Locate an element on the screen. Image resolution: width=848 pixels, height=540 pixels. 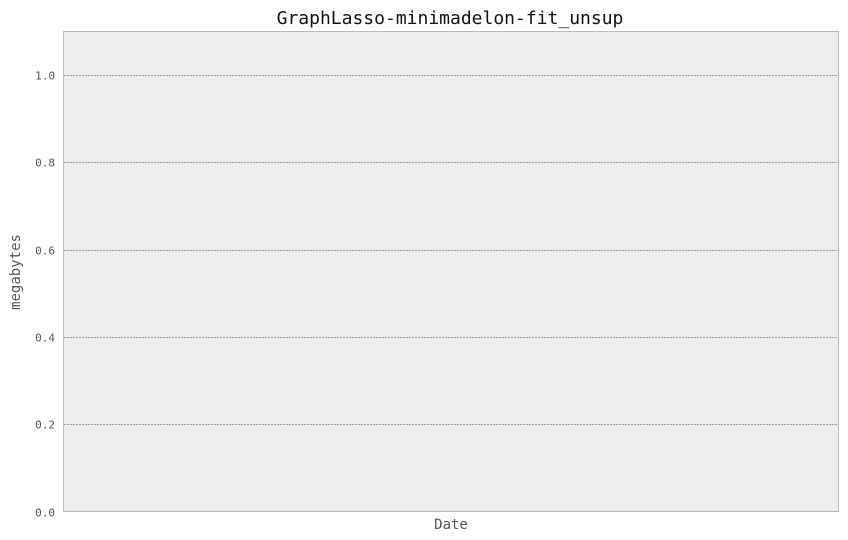
y-tick-label: 0.2 is located at coordinates (45, 425).